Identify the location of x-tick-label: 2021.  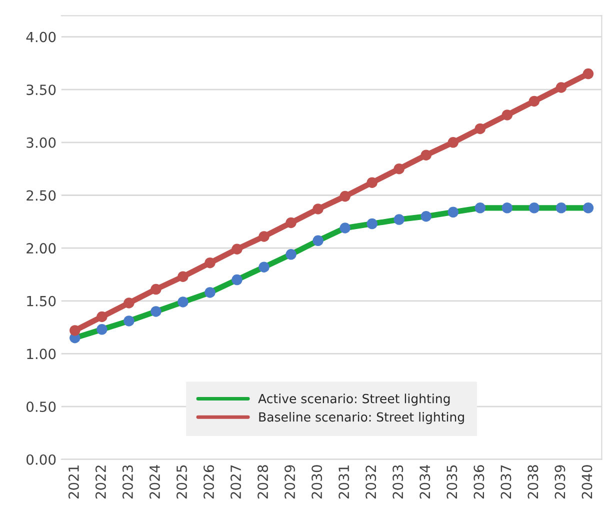
(73, 482).